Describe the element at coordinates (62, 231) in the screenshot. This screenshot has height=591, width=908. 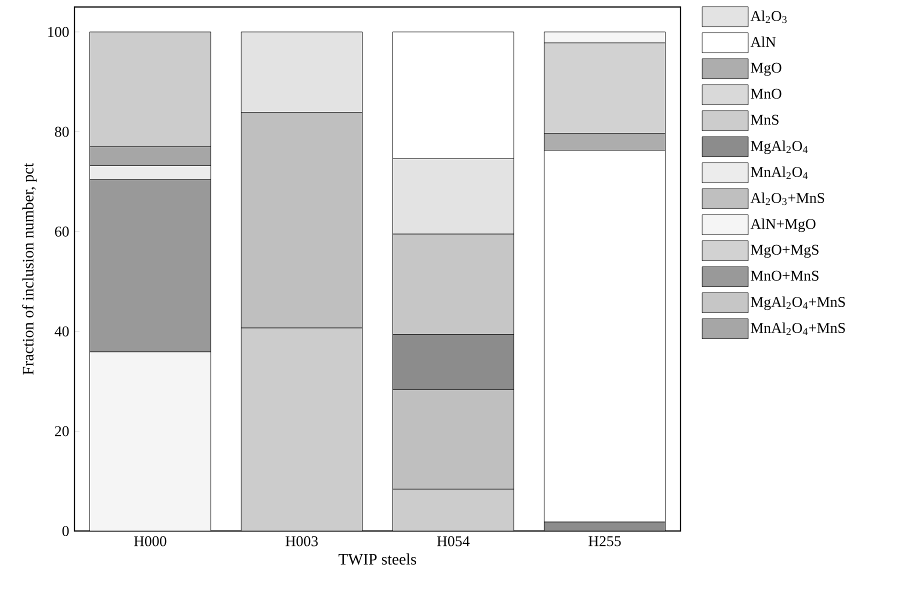
I see `y-tick-label: 60` at that location.